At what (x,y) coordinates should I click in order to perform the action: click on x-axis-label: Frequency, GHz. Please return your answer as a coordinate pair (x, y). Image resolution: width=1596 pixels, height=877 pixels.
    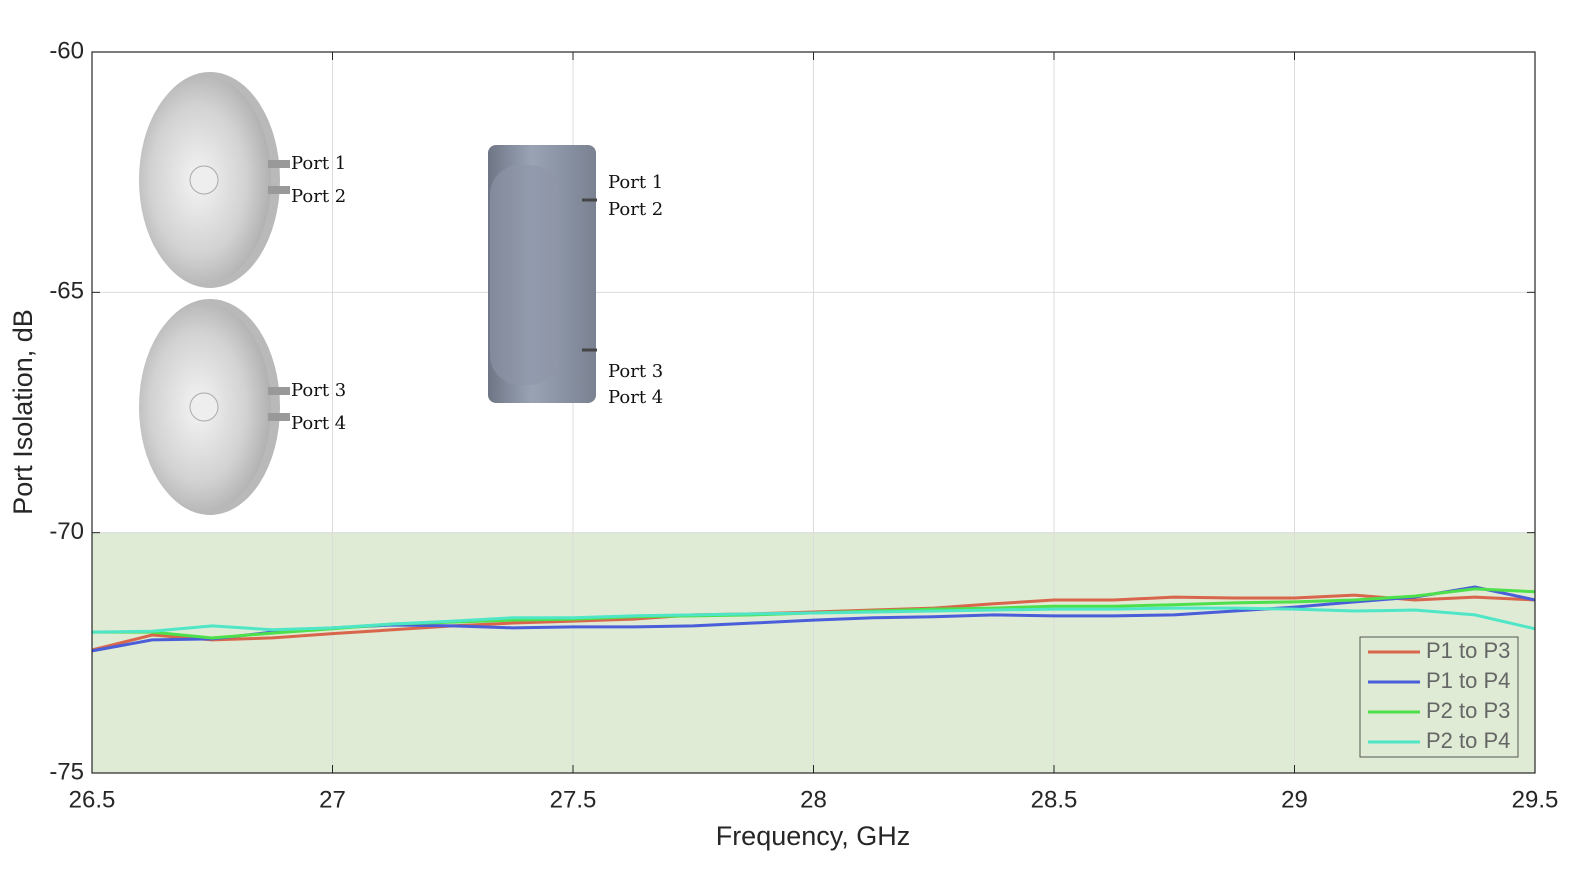
    Looking at the image, I should click on (813, 836).